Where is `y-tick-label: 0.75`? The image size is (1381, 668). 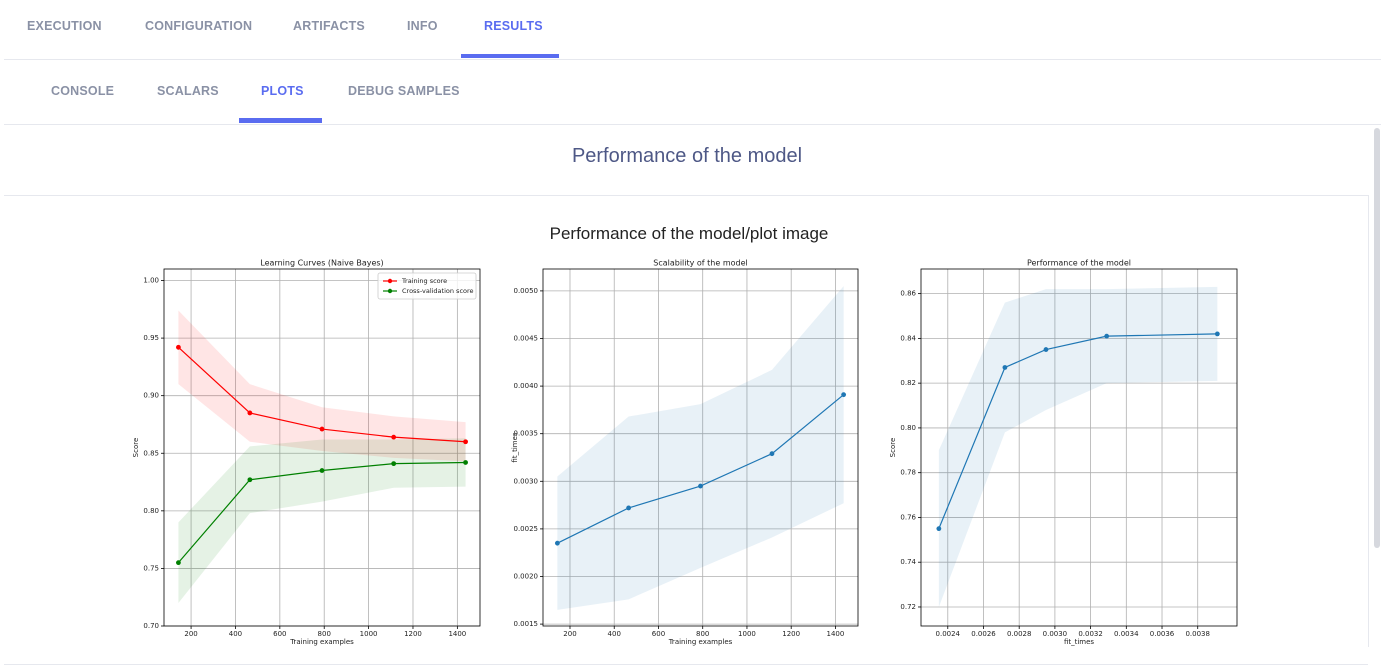
y-tick-label: 0.75 is located at coordinates (151, 568).